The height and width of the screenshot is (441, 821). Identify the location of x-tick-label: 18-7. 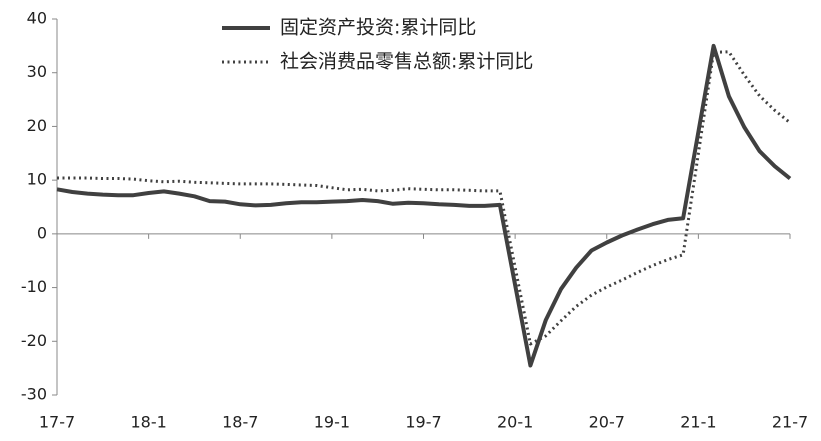
(240, 422).